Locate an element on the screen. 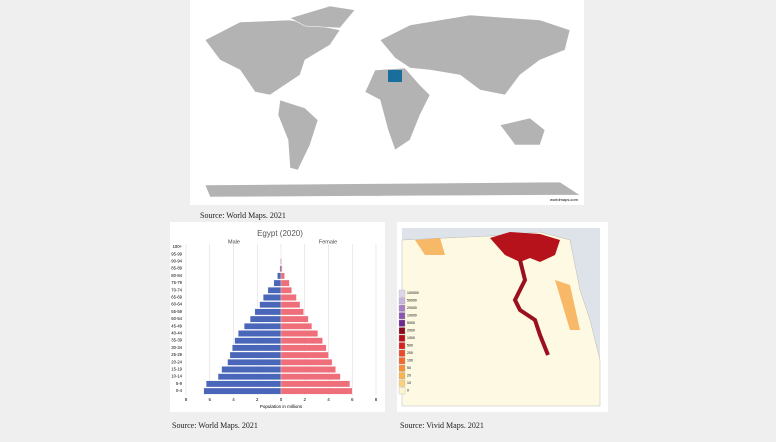  caption: Source: Vivid Maps. 2021 is located at coordinates (442, 425).